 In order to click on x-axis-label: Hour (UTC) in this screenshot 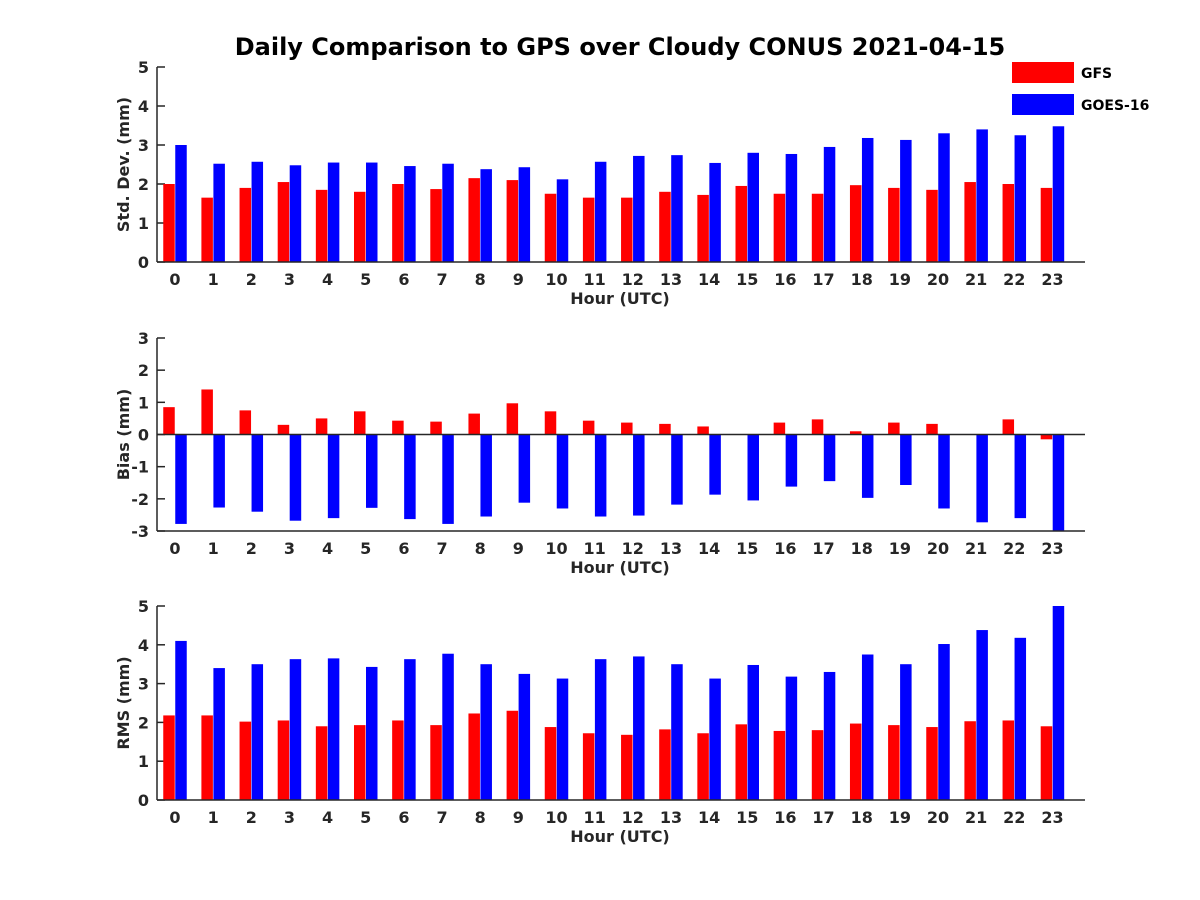, I will do `click(620, 836)`.